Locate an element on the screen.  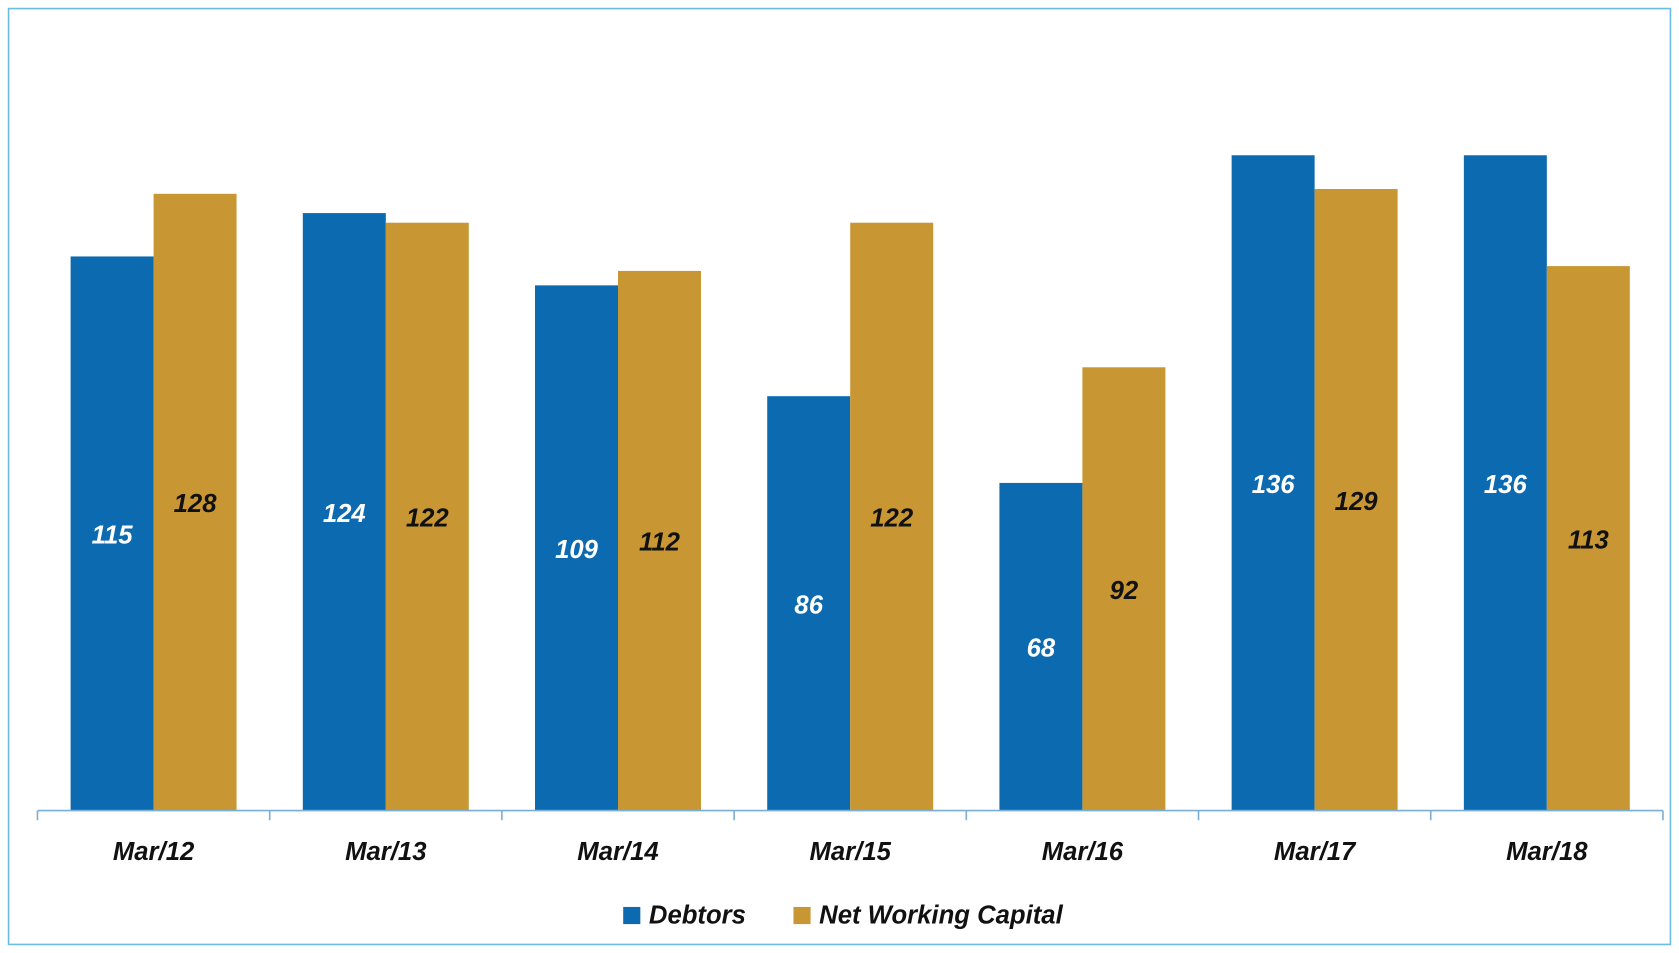
legend-label: Debtors is located at coordinates (697, 915).